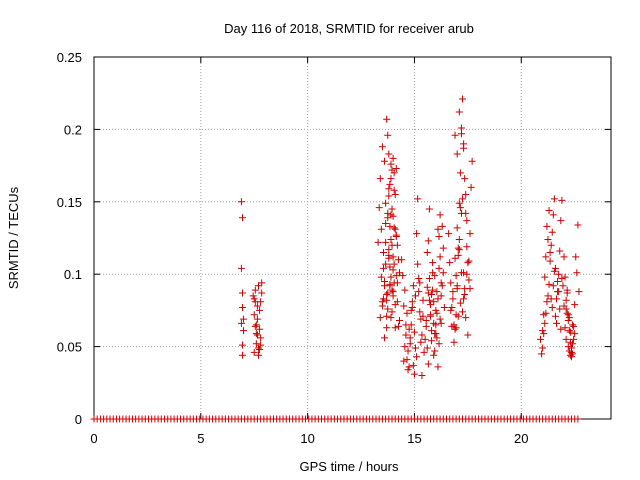  Describe the element at coordinates (521, 438) in the screenshot. I see `x-tick-label: 20` at that location.